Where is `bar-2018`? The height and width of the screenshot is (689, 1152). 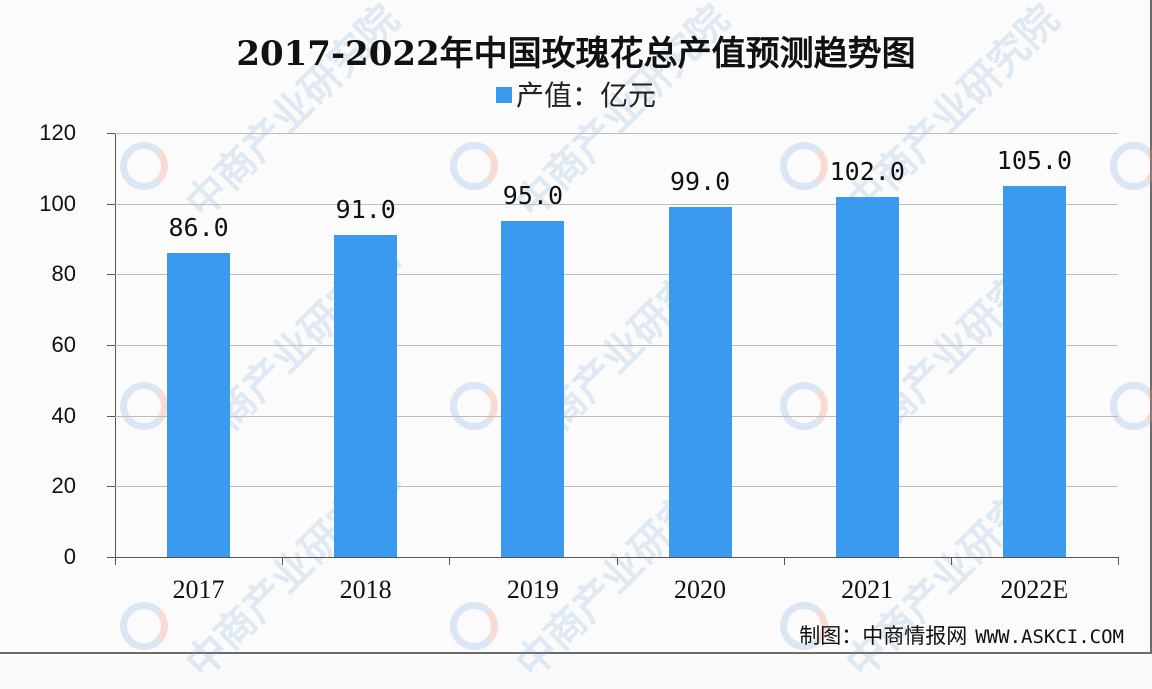 bar-2018 is located at coordinates (366, 396).